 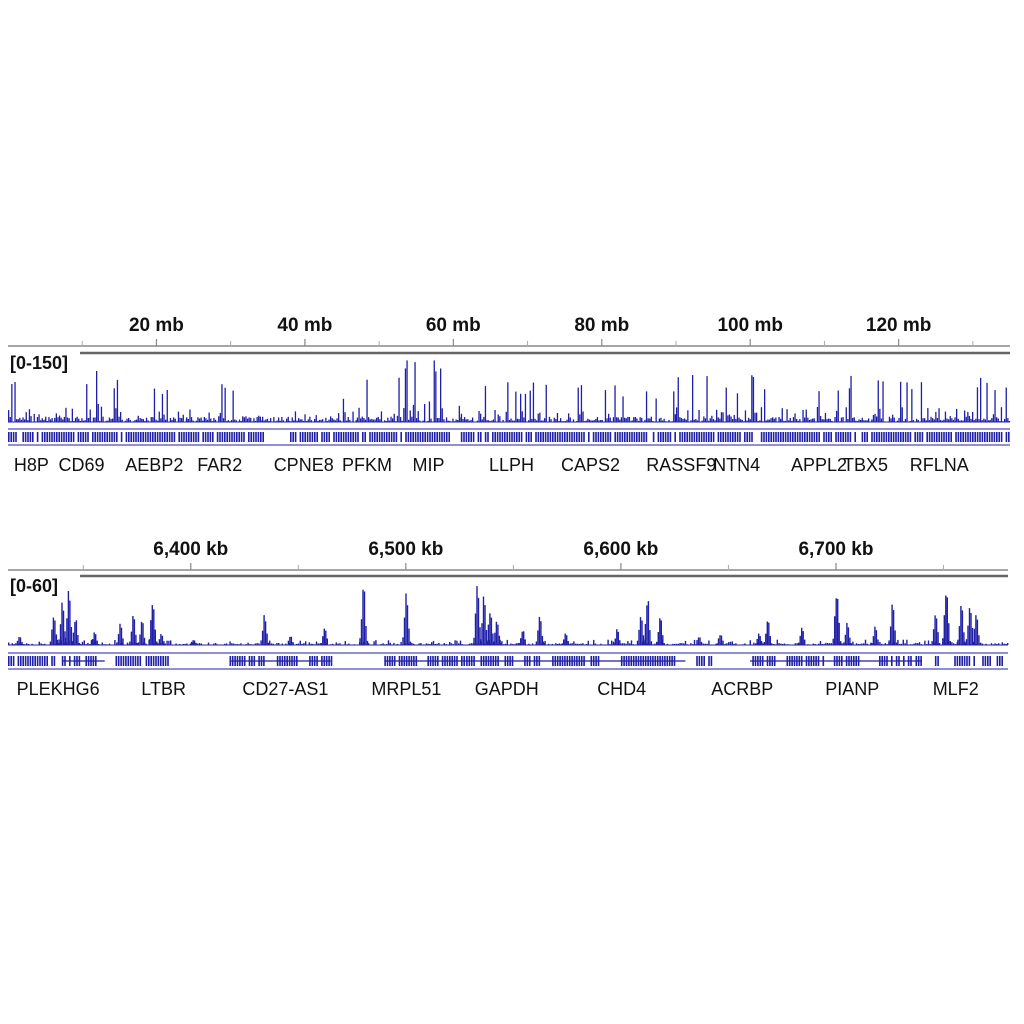 What do you see at coordinates (406, 689) in the screenshot?
I see `gene-label: MRPL51` at bounding box center [406, 689].